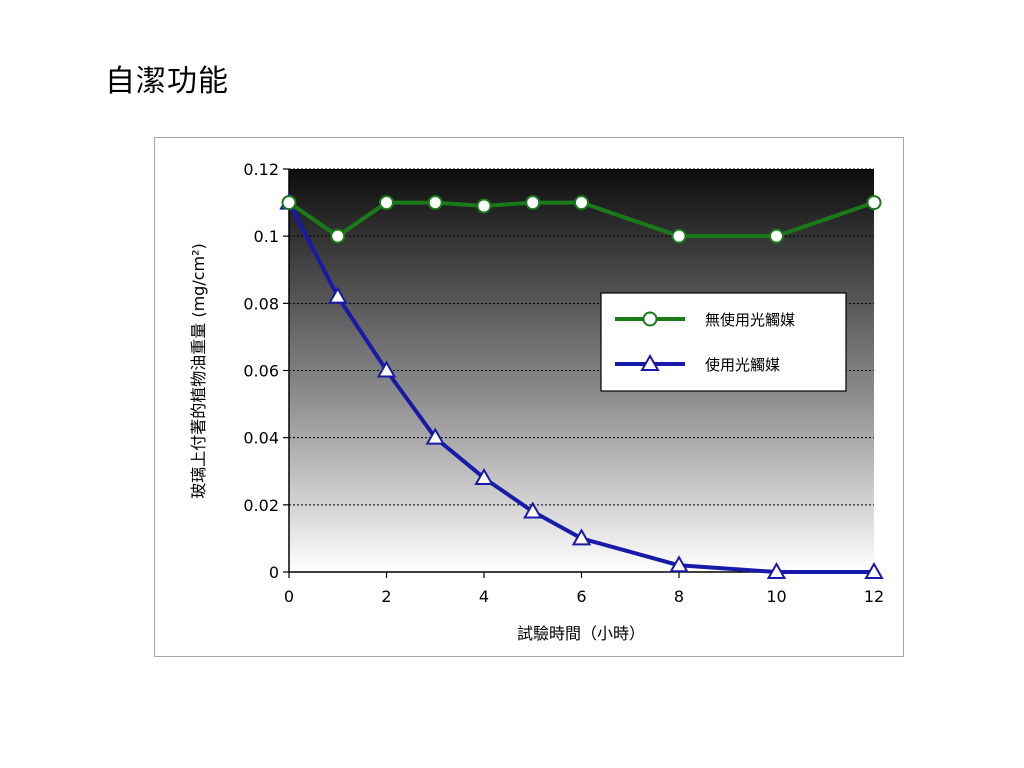 Image resolution: width=1024 pixels, height=768 pixels. I want to click on y-tick-label: 0.12, so click(261, 169).